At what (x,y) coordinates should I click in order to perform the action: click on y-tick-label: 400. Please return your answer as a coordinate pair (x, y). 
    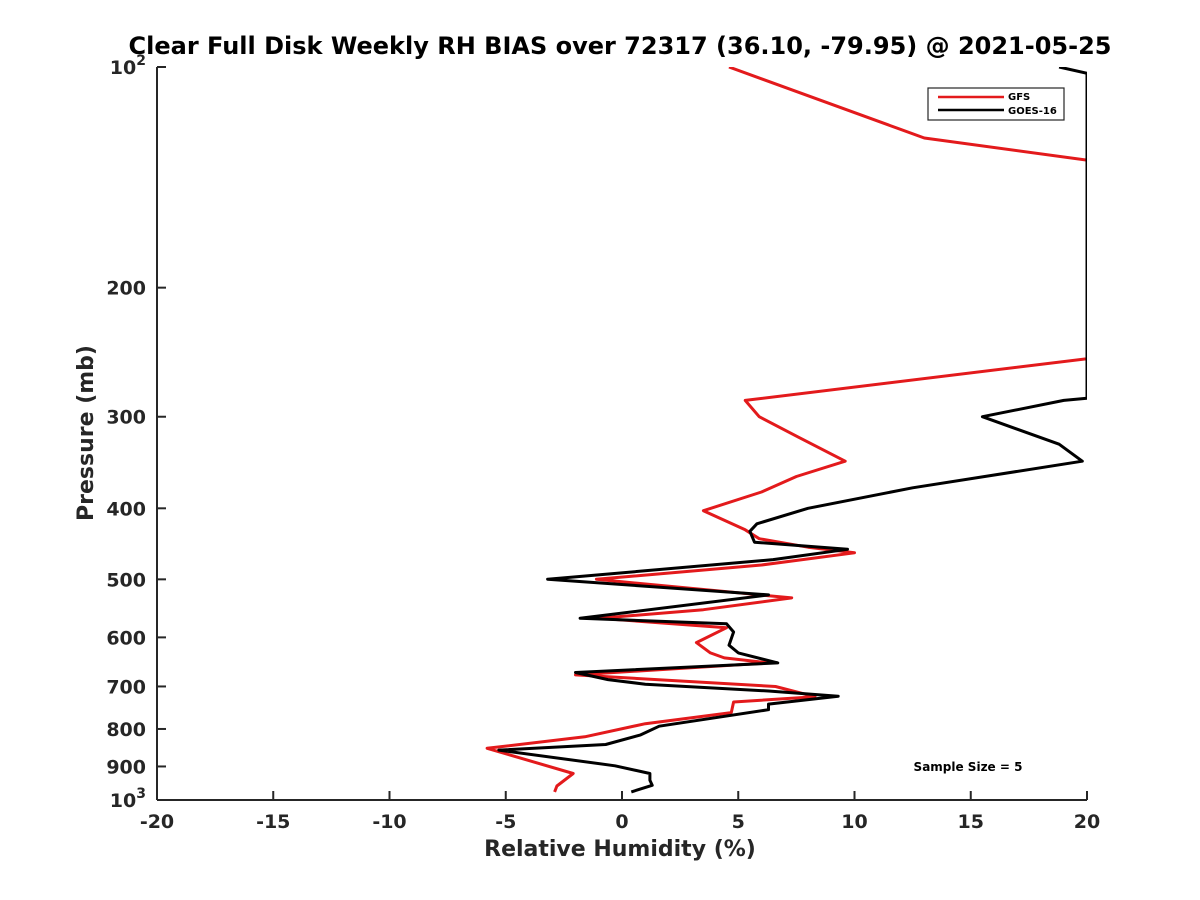
    Looking at the image, I should click on (126, 509).